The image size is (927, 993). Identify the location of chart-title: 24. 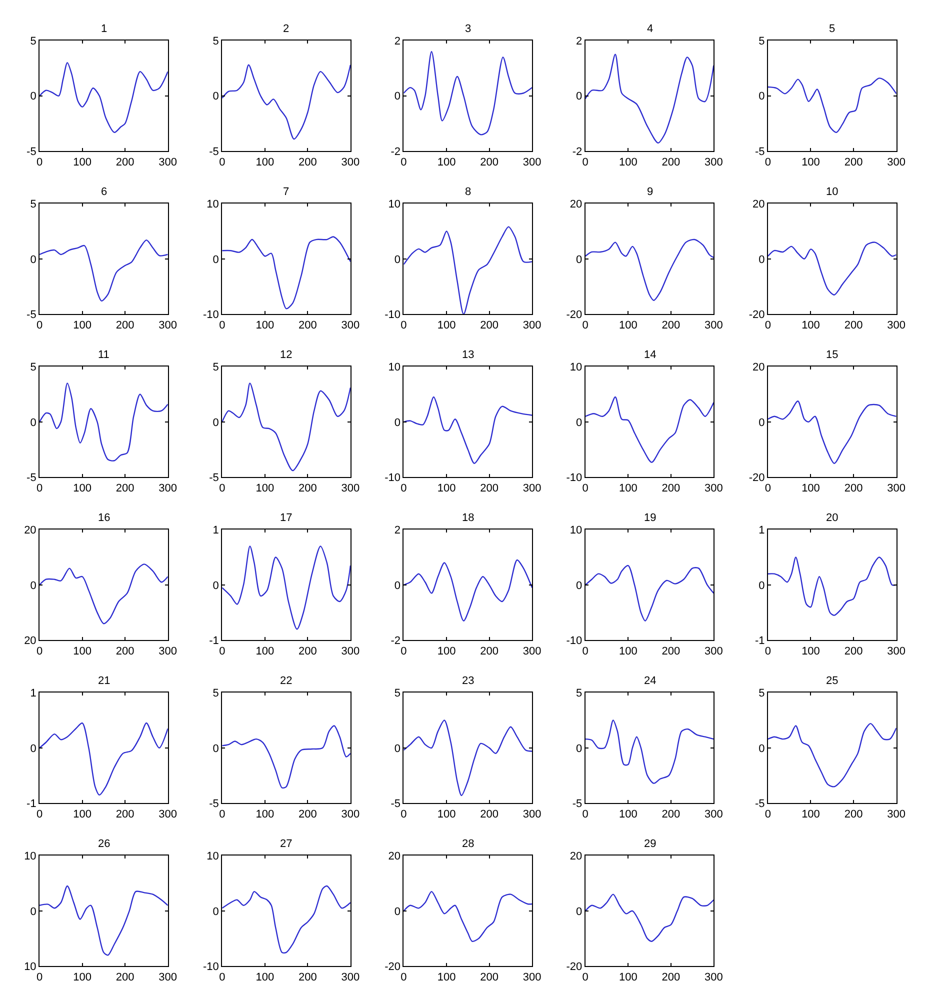
(650, 681).